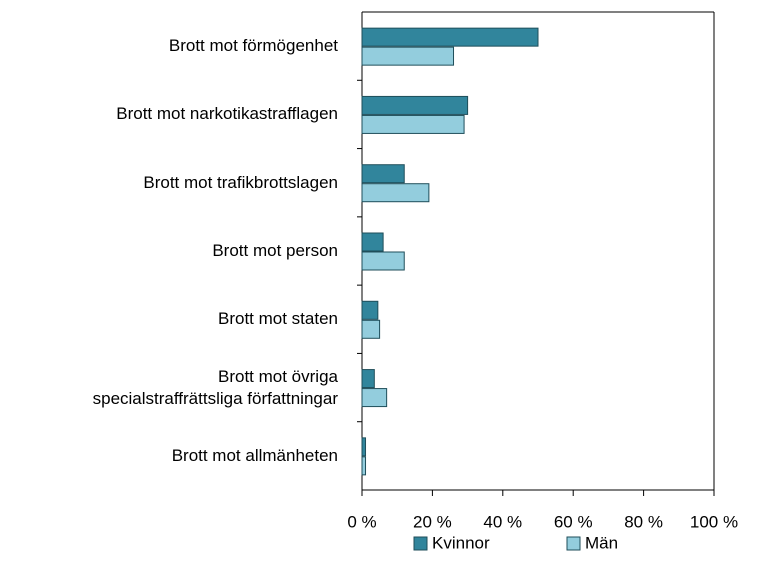 The height and width of the screenshot is (579, 763). I want to click on y-tick-label: Brott mot förmögenhet, so click(253, 46).